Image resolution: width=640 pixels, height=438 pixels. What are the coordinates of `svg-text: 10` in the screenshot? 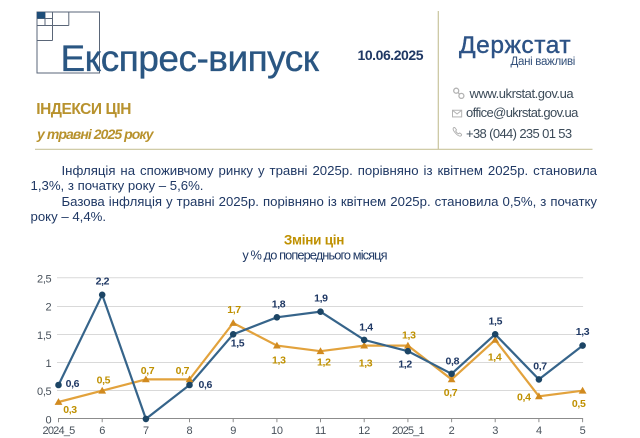 It's located at (277, 431).